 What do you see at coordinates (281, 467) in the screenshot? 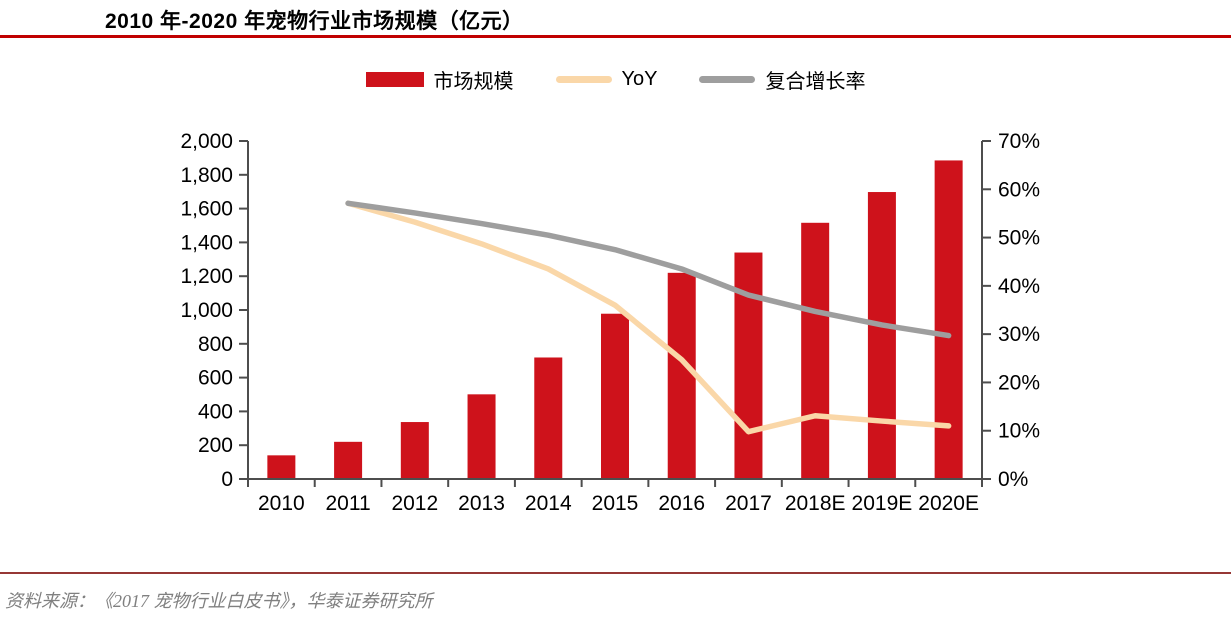
I see `bar-2010` at bounding box center [281, 467].